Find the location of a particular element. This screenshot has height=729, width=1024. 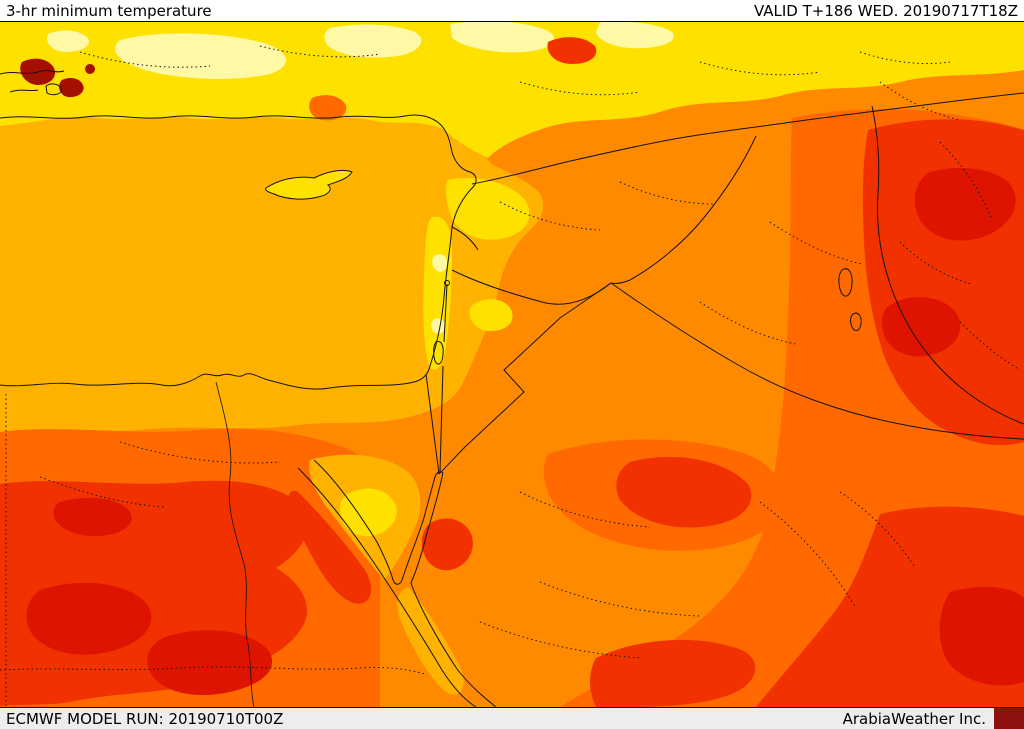

fill-centerbottom-red is located at coordinates (673, 673).